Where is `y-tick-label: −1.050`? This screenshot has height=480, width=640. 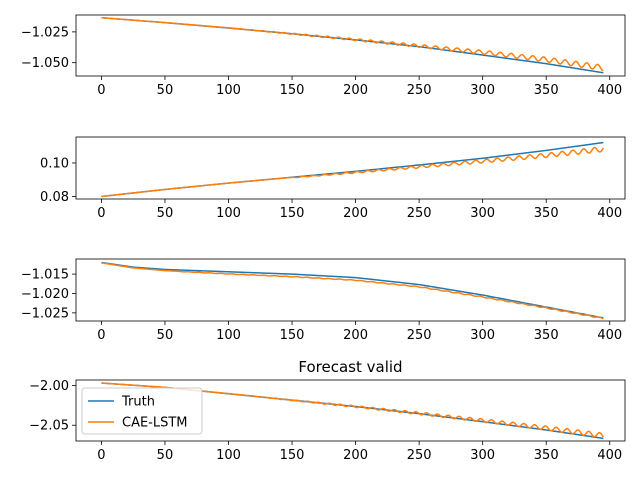 y-tick-label: −1.050 is located at coordinates (45, 63).